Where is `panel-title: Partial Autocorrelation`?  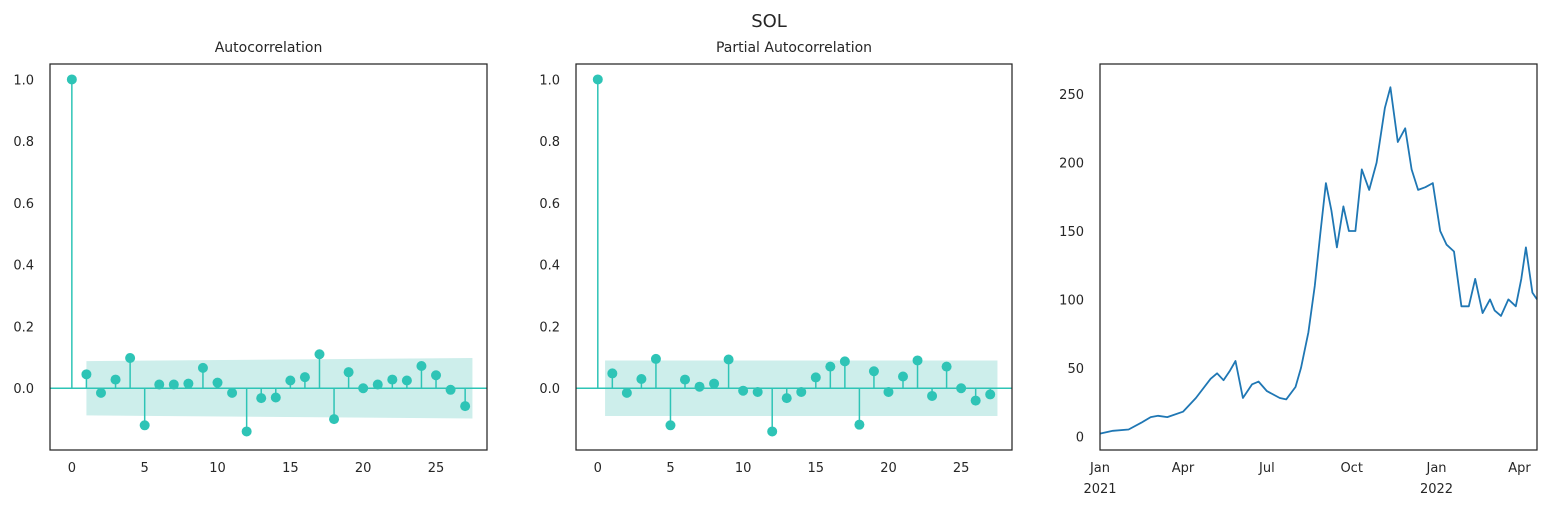 panel-title: Partial Autocorrelation is located at coordinates (794, 48).